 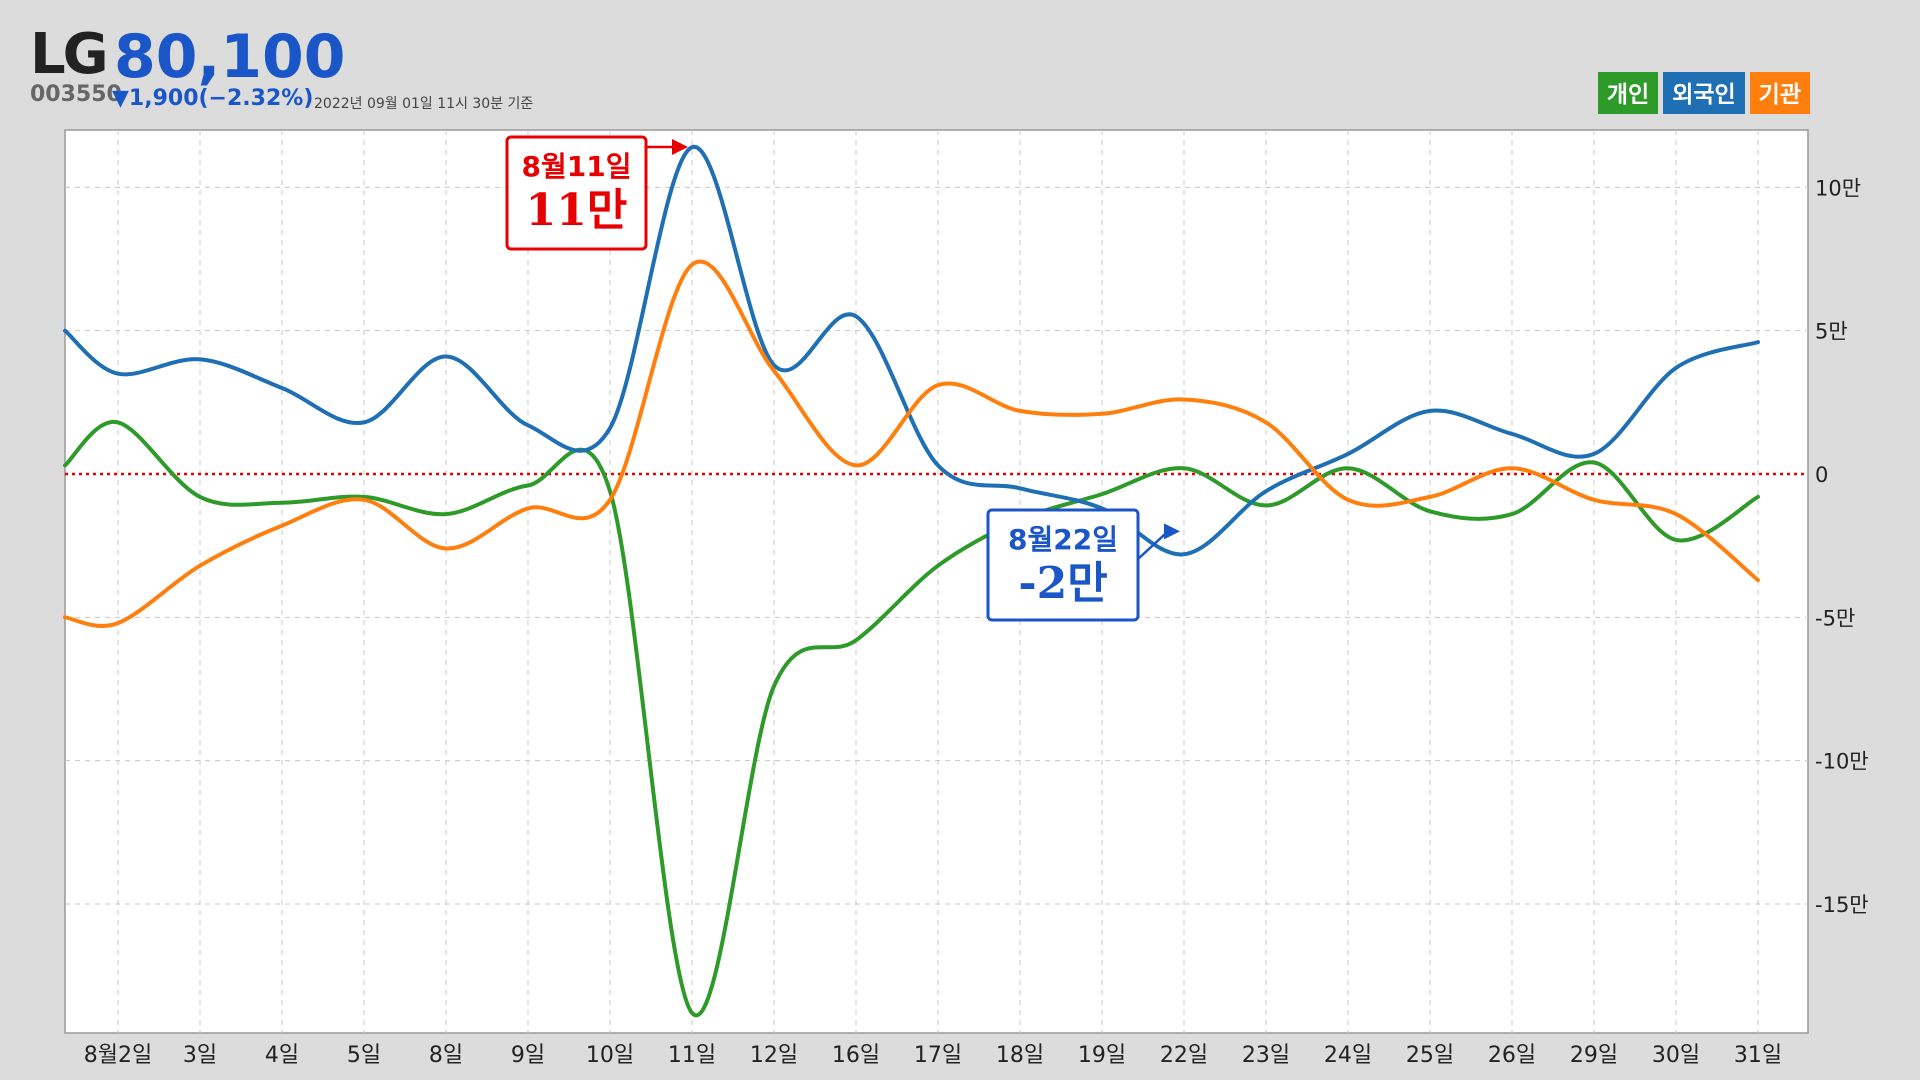 I want to click on annotation-low-arrowhead, so click(x=1172, y=531).